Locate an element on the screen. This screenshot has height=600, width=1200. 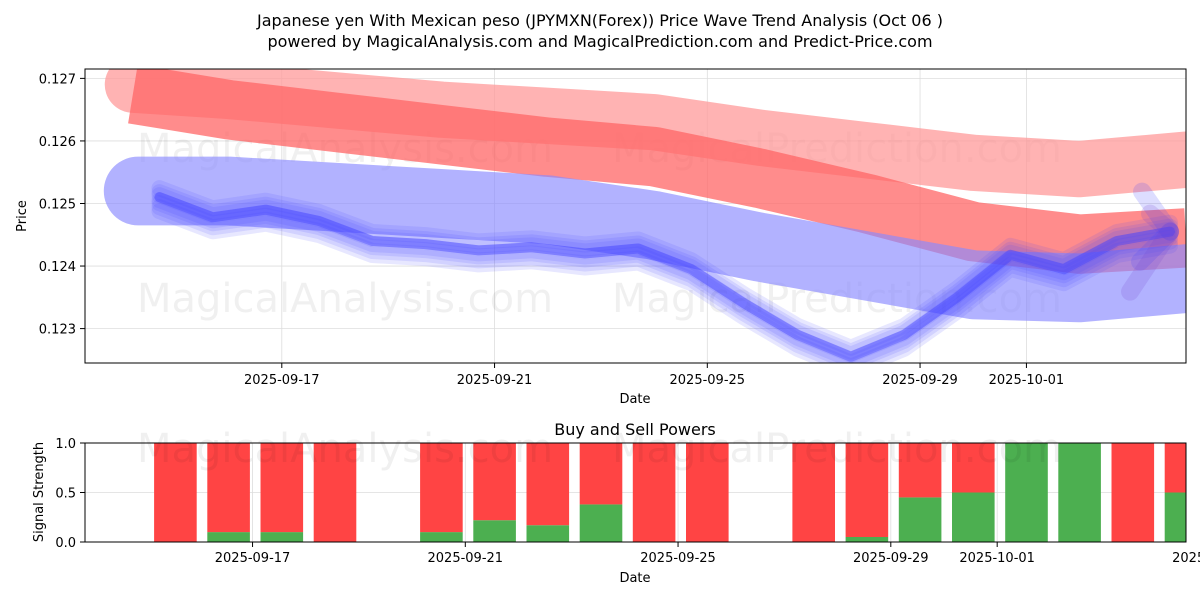
power-x-tick-label: 2025-10-05 is located at coordinates (1186, 558).